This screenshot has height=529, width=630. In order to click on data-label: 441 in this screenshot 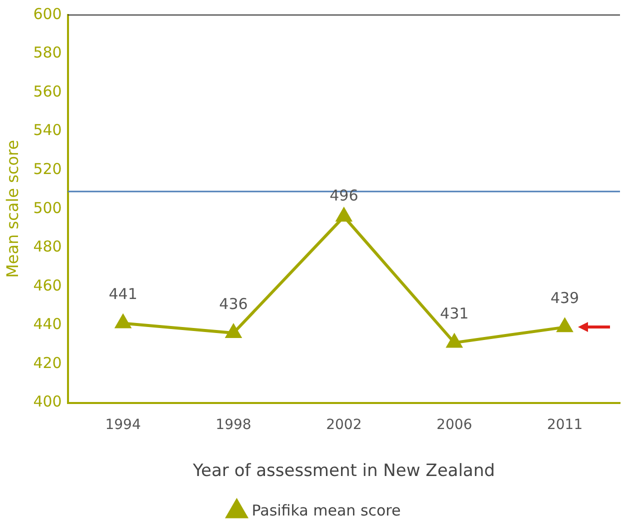, I will do `click(123, 294)`.